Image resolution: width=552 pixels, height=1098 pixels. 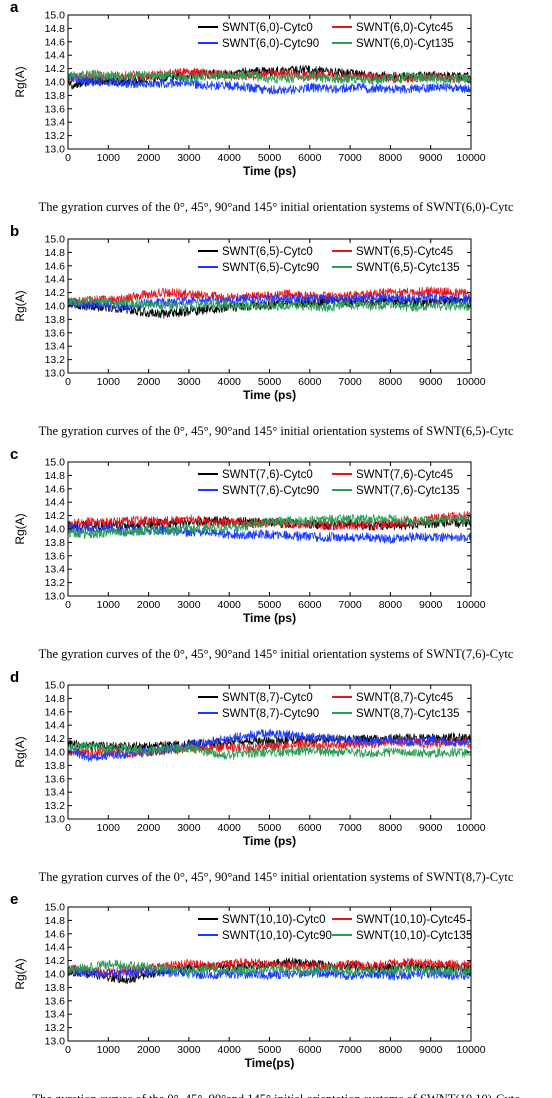 What do you see at coordinates (408, 491) in the screenshot?
I see `legend-entry-label: SWNT(7,6)-Cytc135` at bounding box center [408, 491].